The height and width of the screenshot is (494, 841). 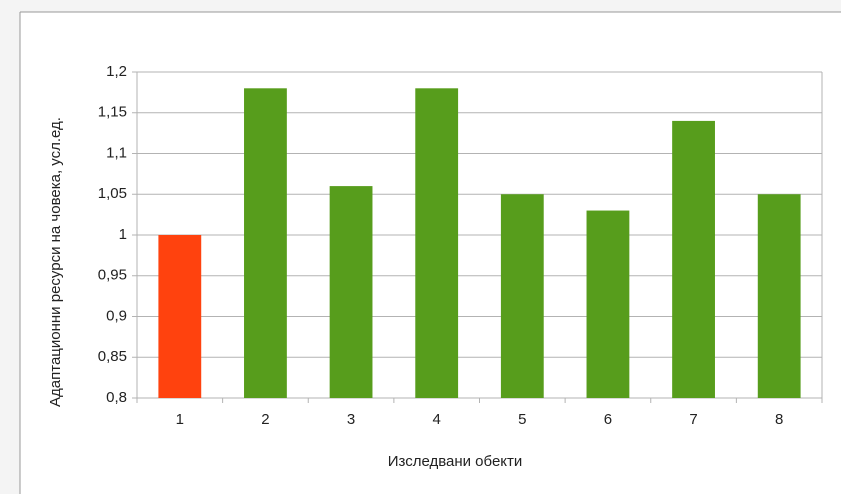 What do you see at coordinates (522, 419) in the screenshot?
I see `x-tick-label: 5` at bounding box center [522, 419].